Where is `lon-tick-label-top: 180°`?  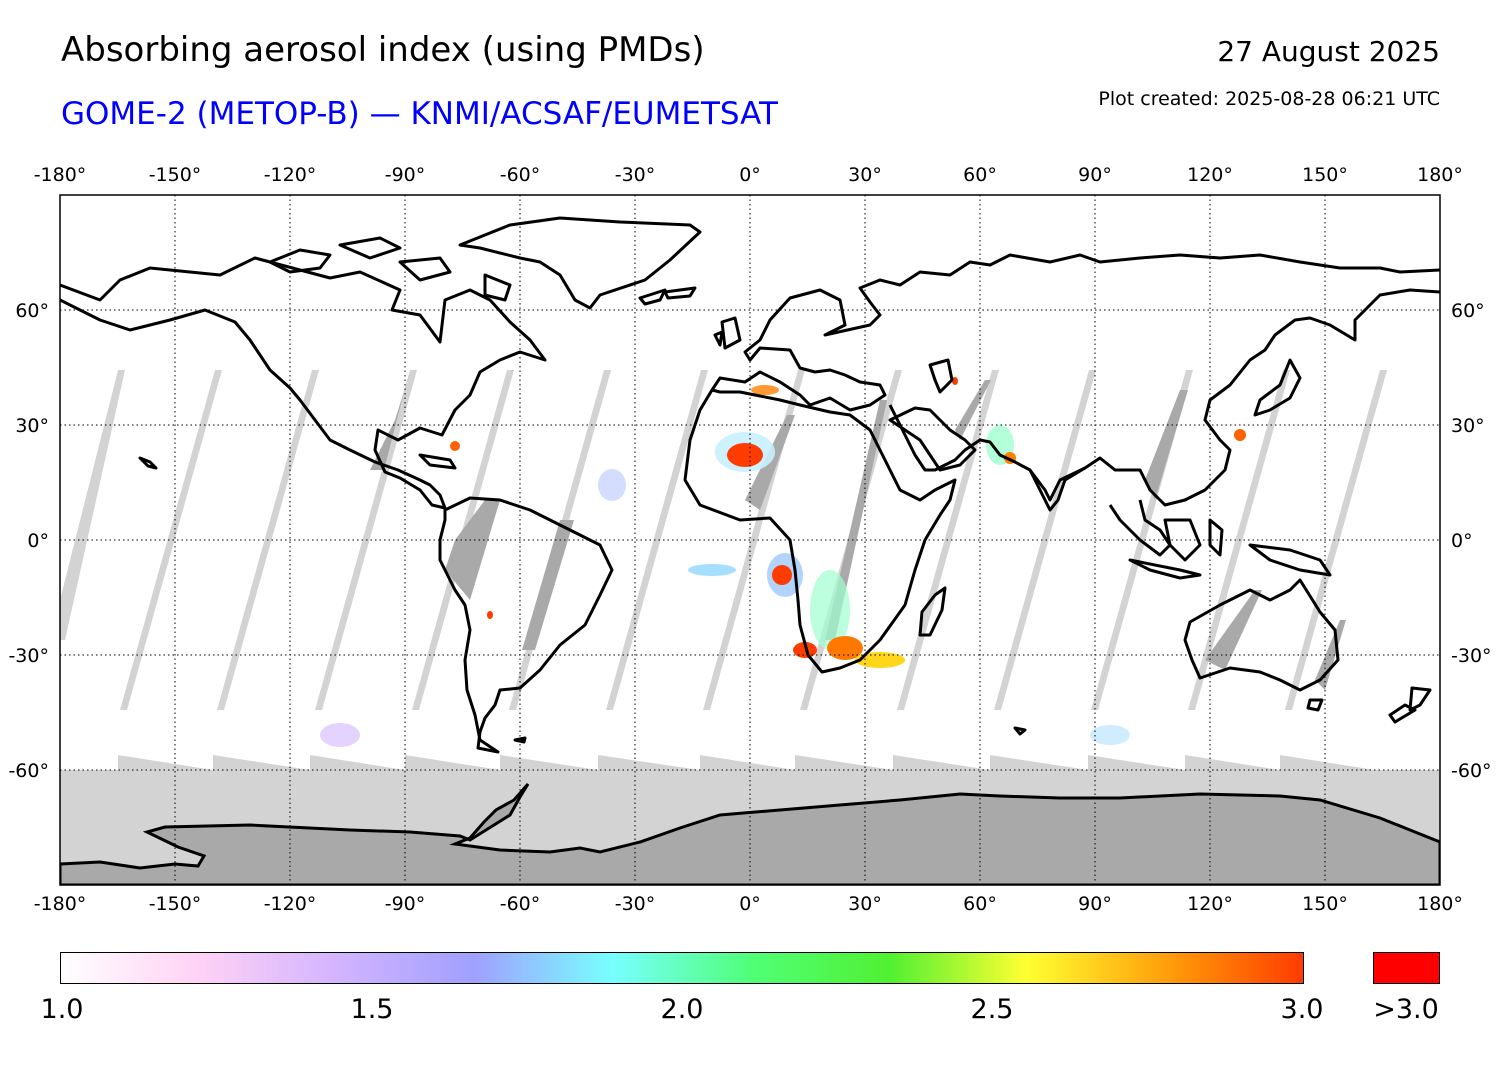
lon-tick-label-top: 180° is located at coordinates (1440, 175).